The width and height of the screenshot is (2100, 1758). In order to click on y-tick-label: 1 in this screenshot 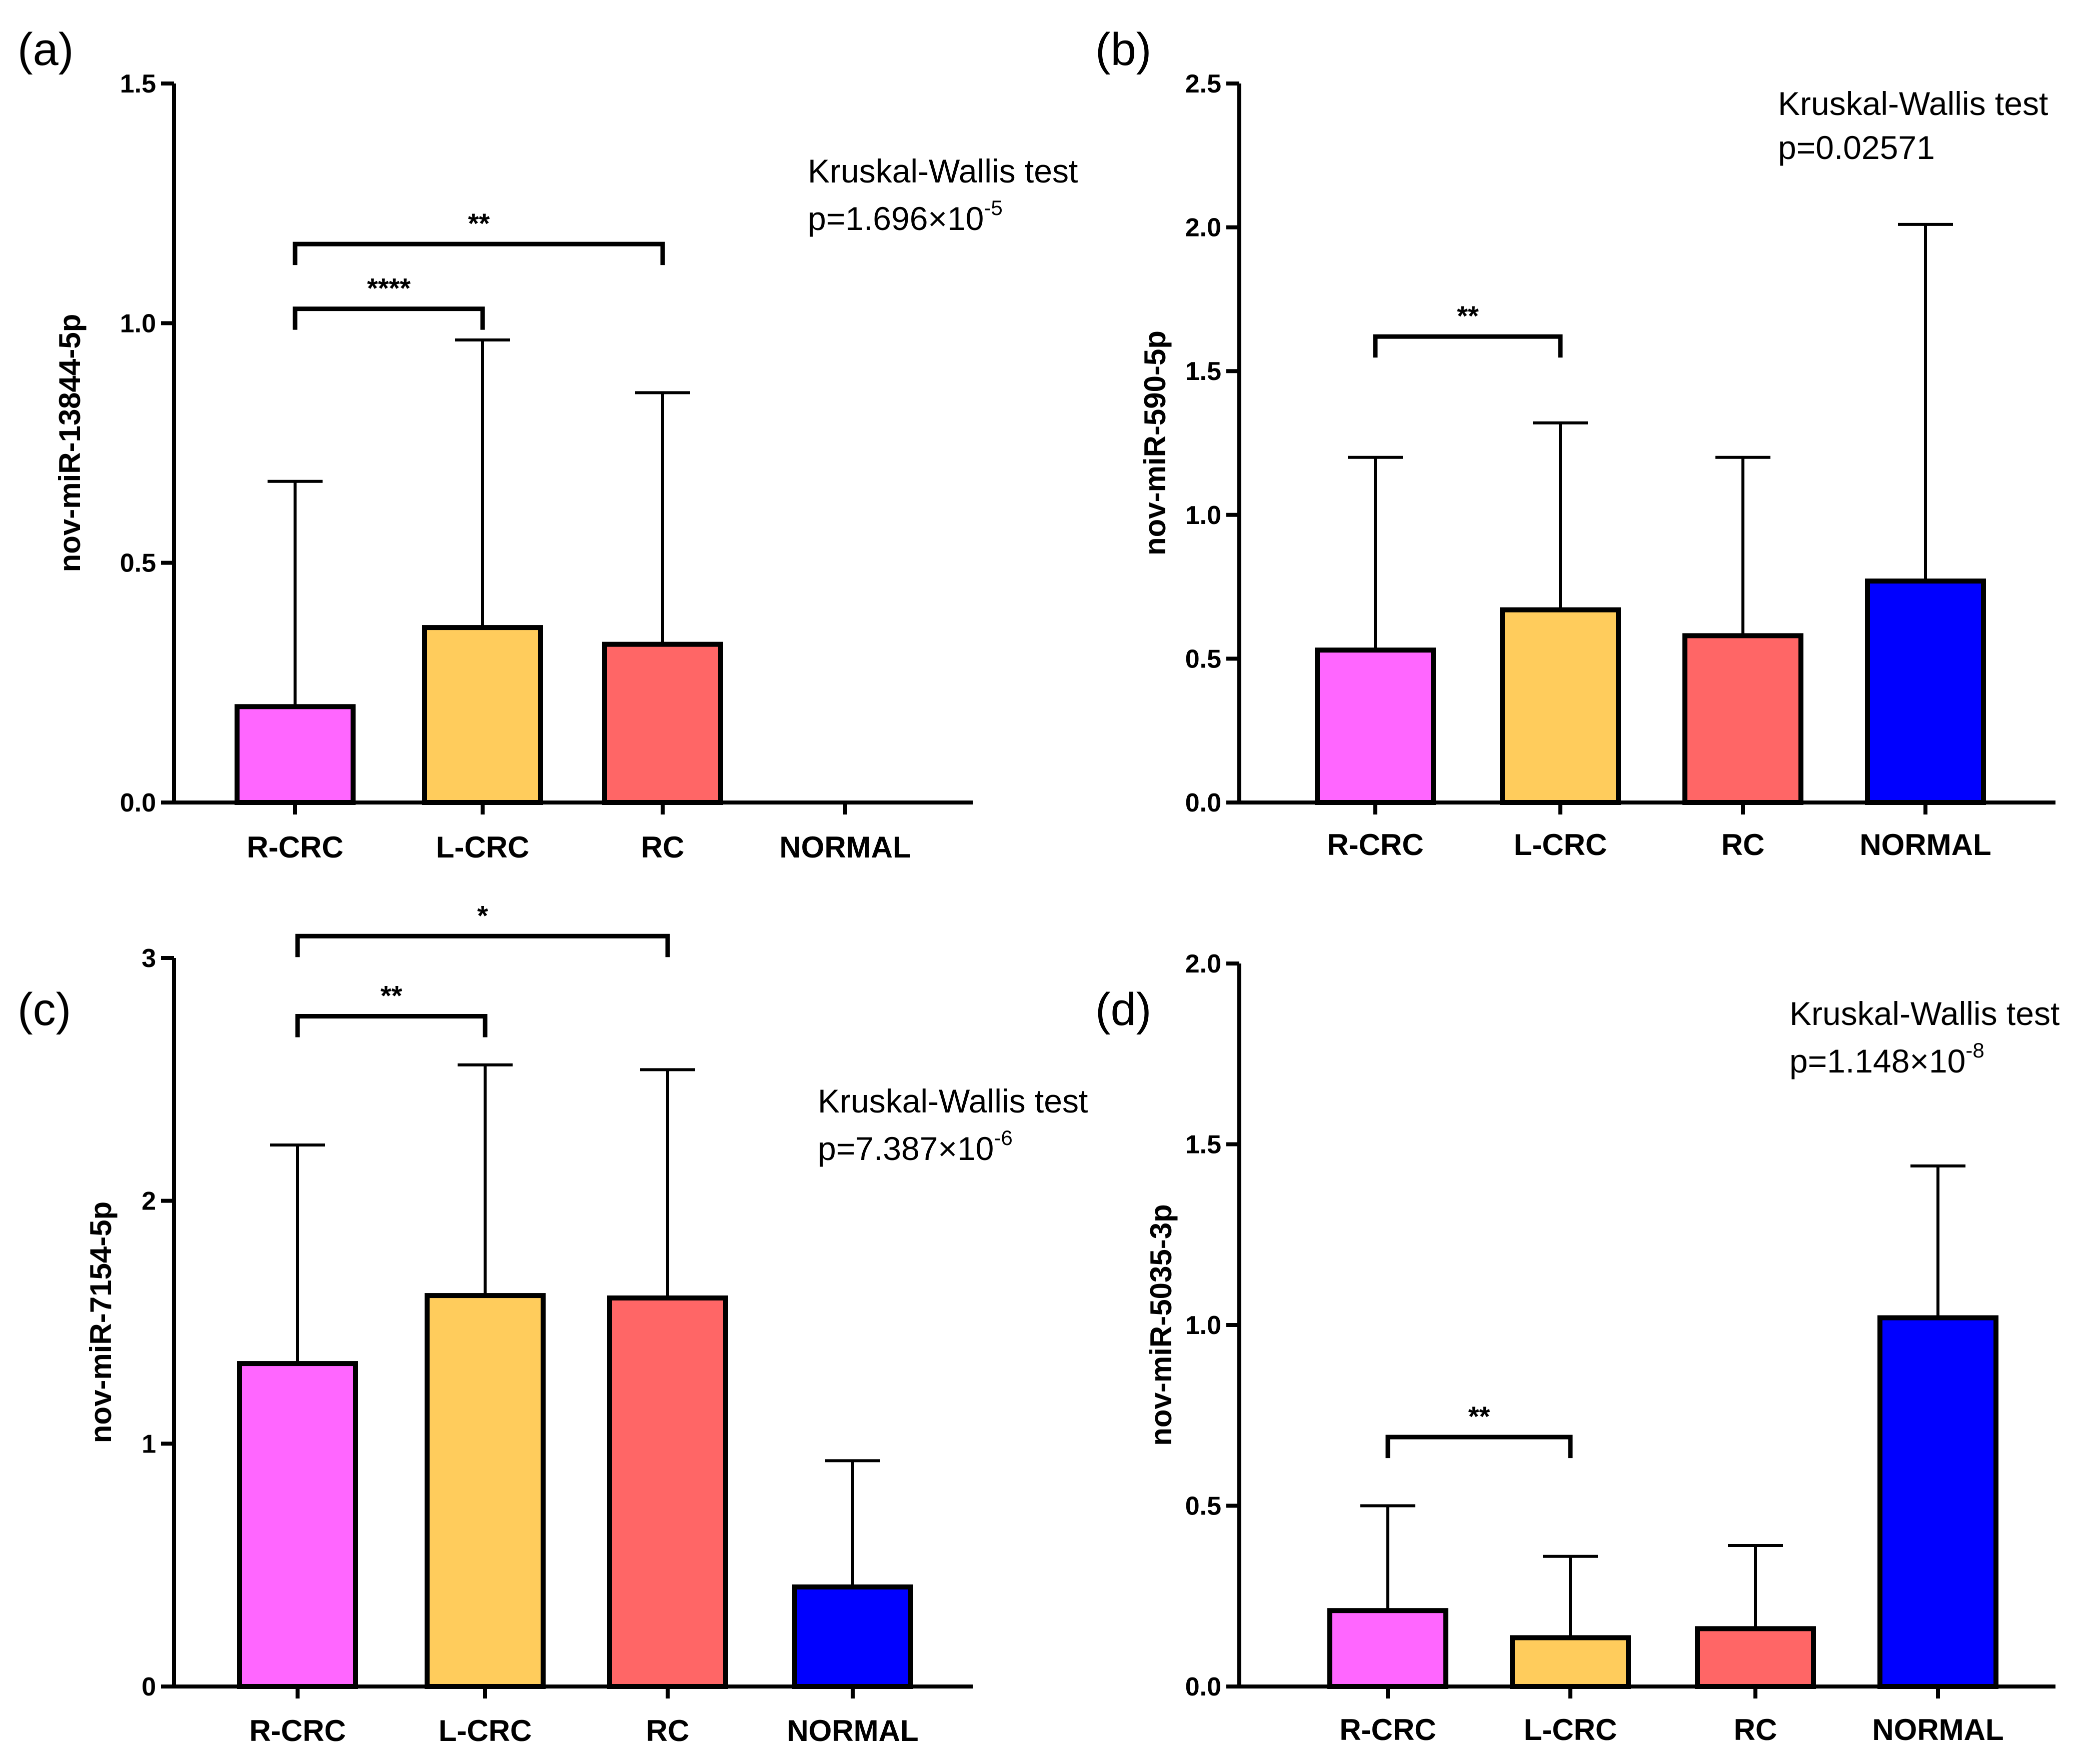, I will do `click(149, 1444)`.